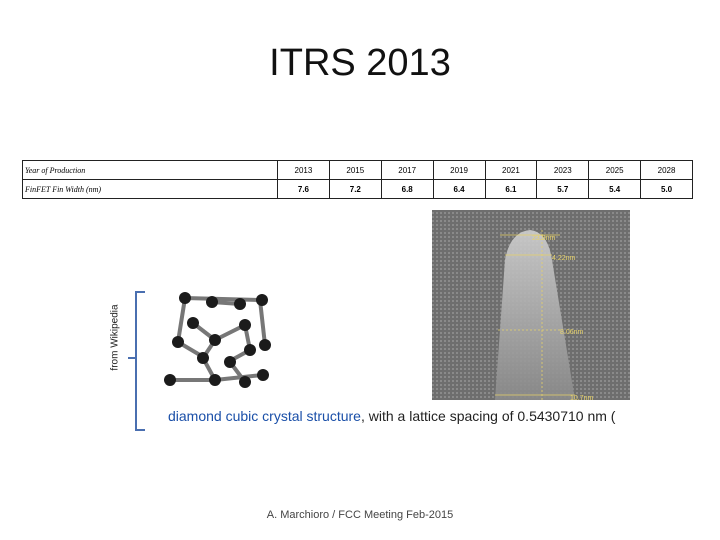 This screenshot has width=720, height=540. Describe the element at coordinates (136, 361) in the screenshot. I see `bracket` at that location.